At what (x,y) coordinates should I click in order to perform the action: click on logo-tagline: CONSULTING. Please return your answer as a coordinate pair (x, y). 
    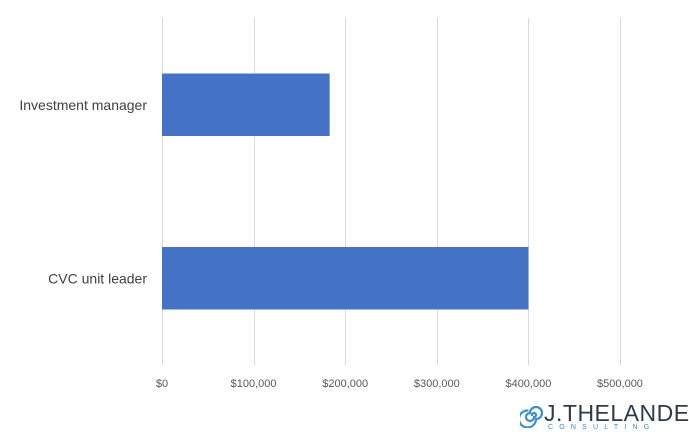
    Looking at the image, I should click on (602, 427).